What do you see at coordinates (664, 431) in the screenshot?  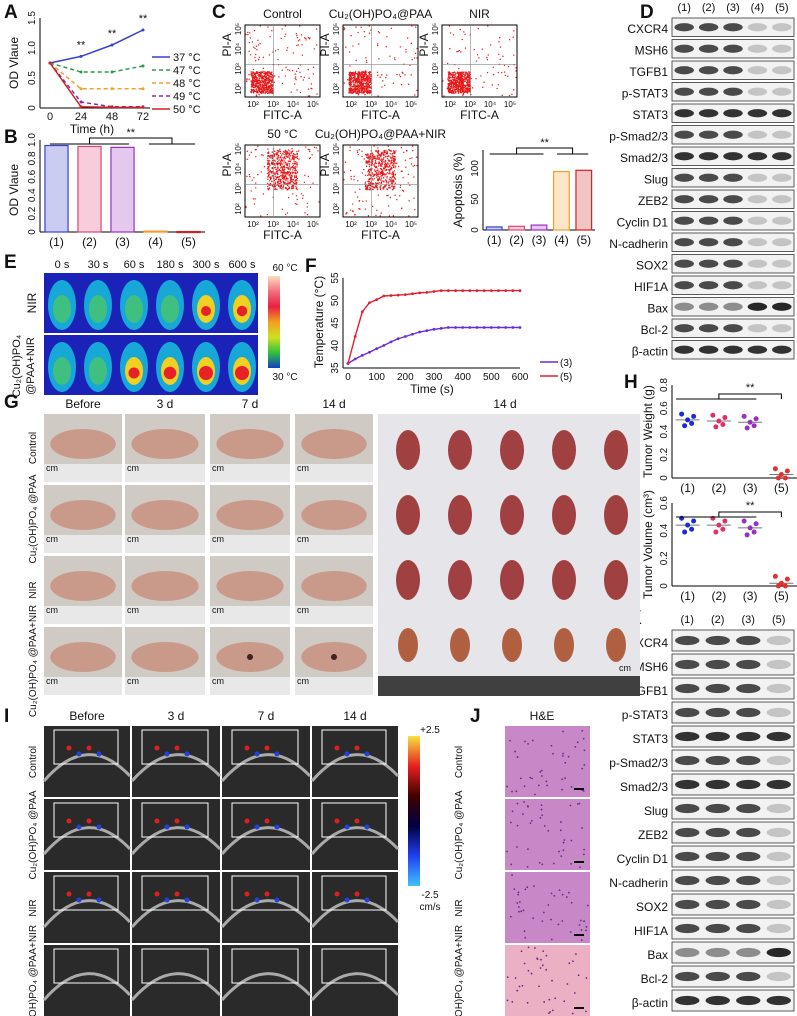 I see `y-tick-label: 0.4` at bounding box center [664, 431].